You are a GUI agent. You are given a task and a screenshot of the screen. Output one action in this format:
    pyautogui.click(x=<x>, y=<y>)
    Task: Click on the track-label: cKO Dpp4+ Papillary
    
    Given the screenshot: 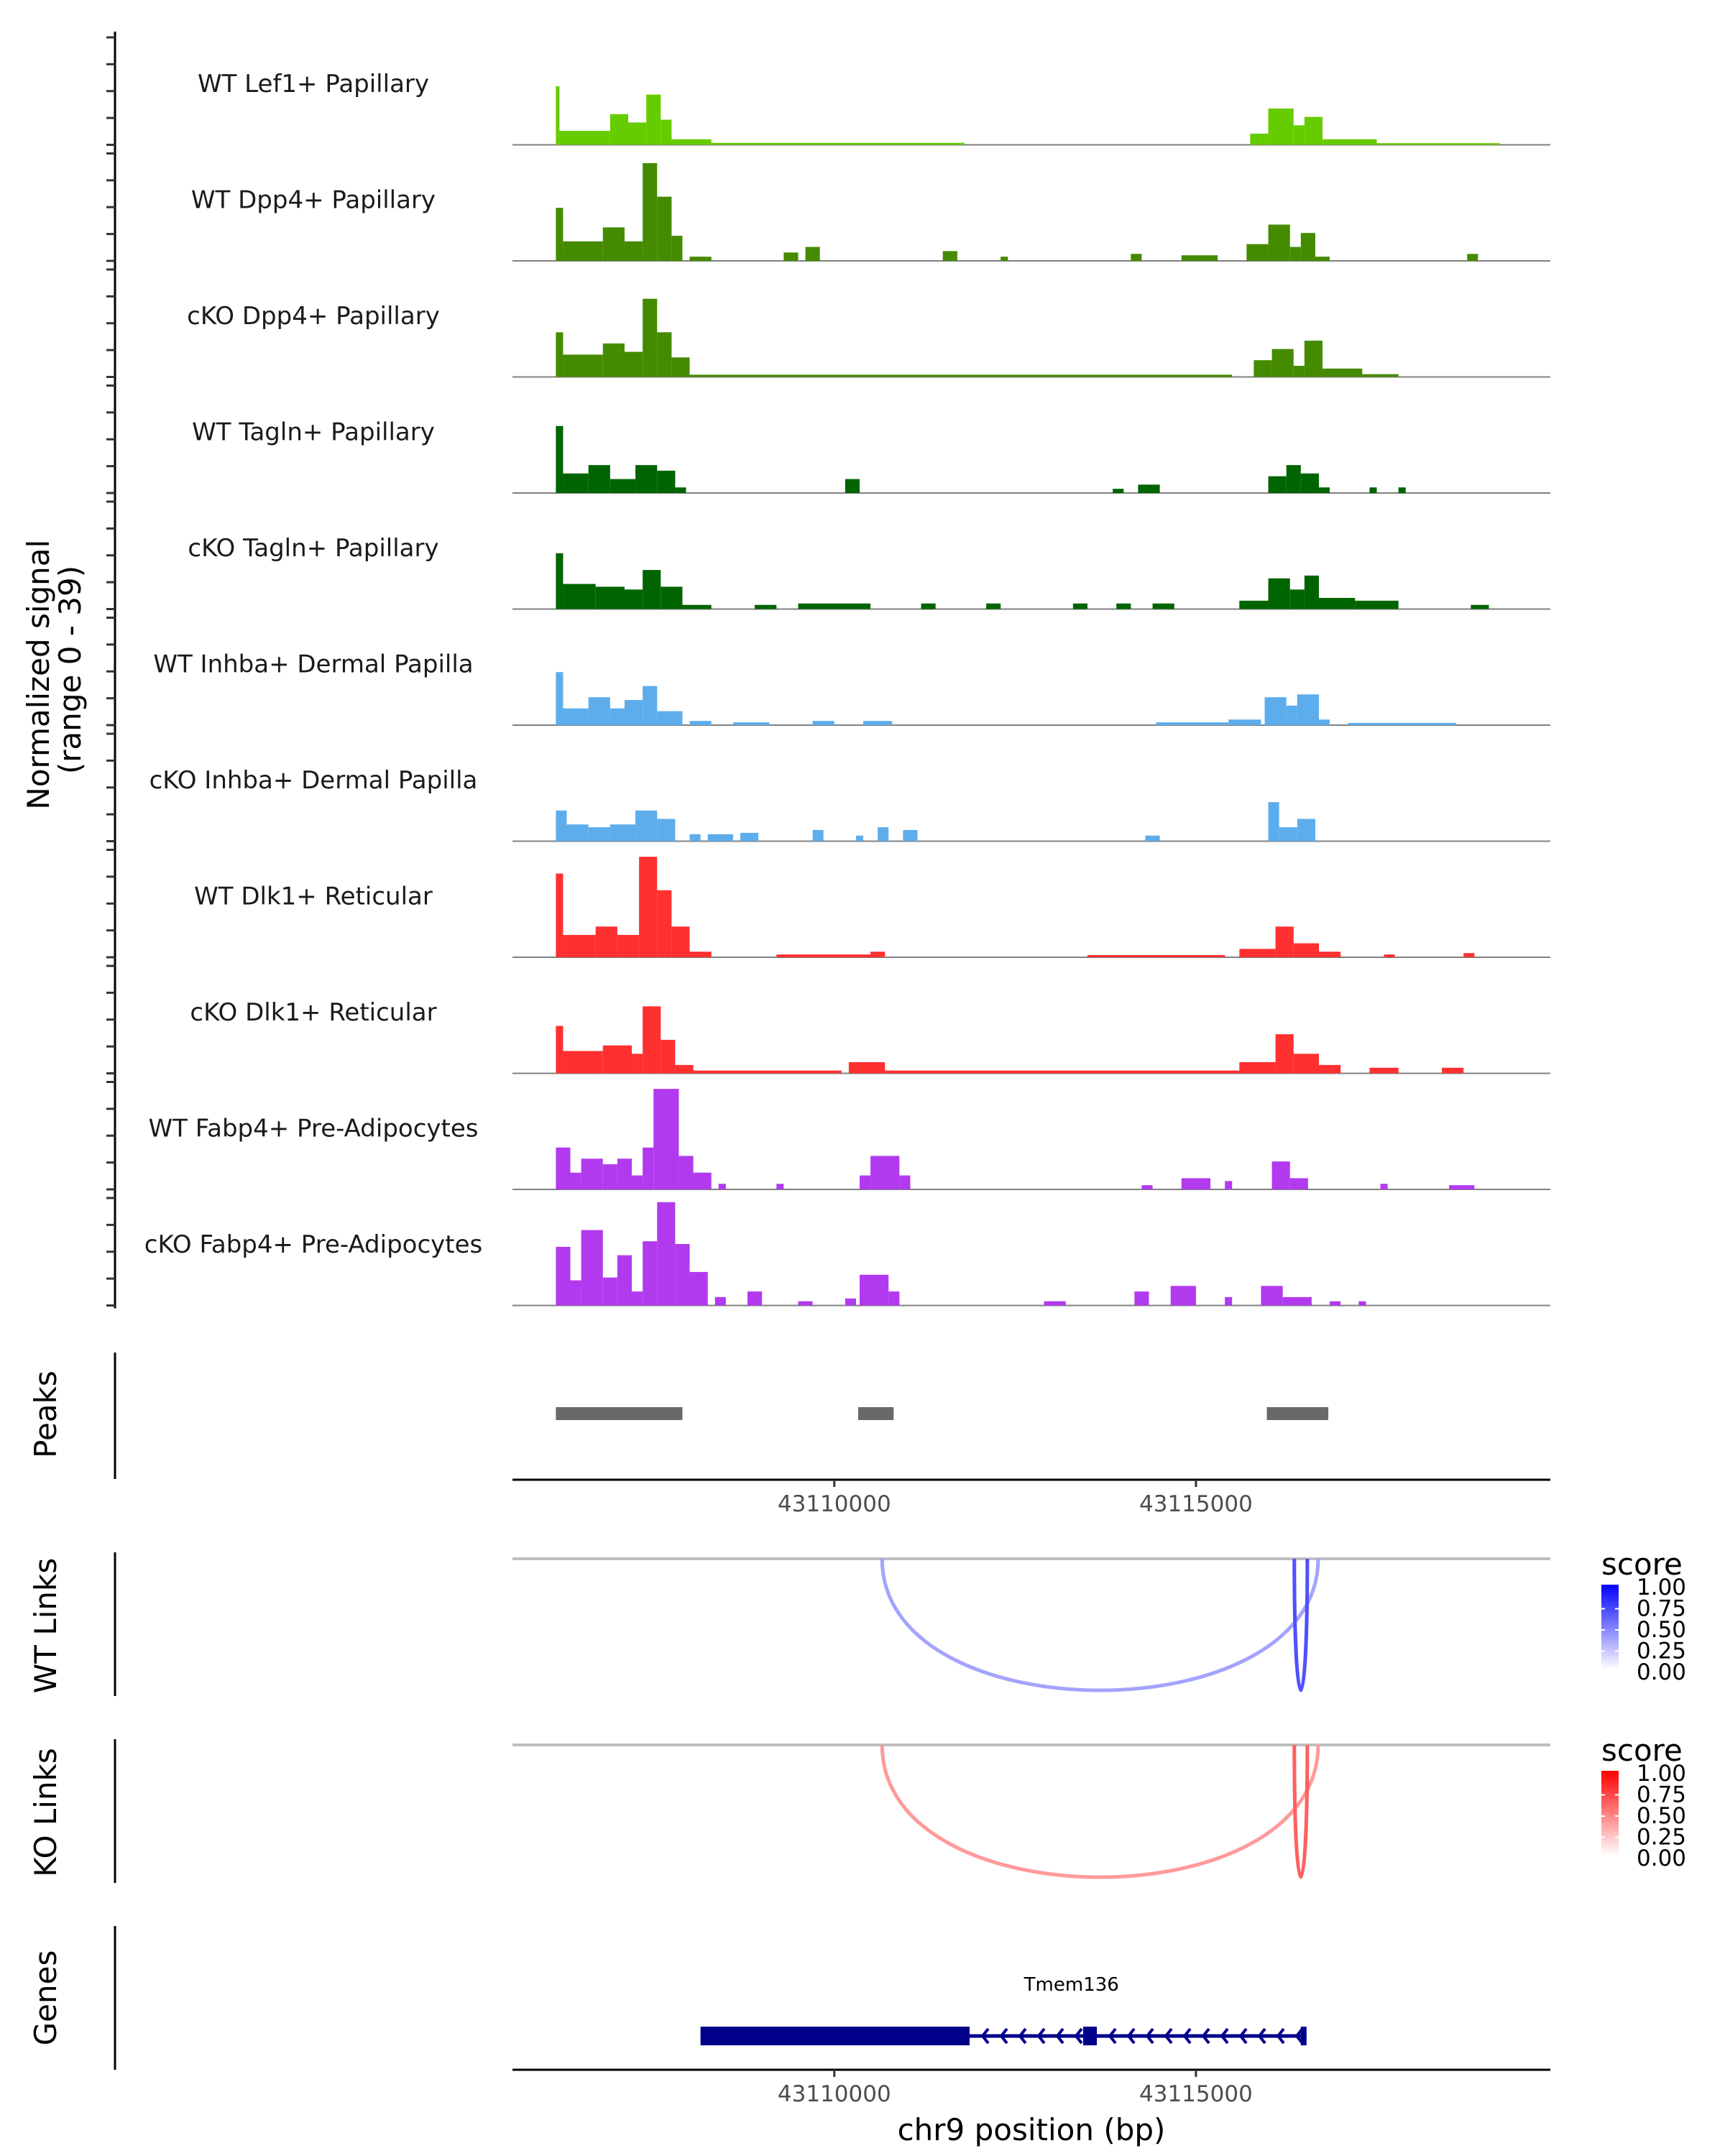 What is the action you would take?
    pyautogui.click(x=313, y=316)
    